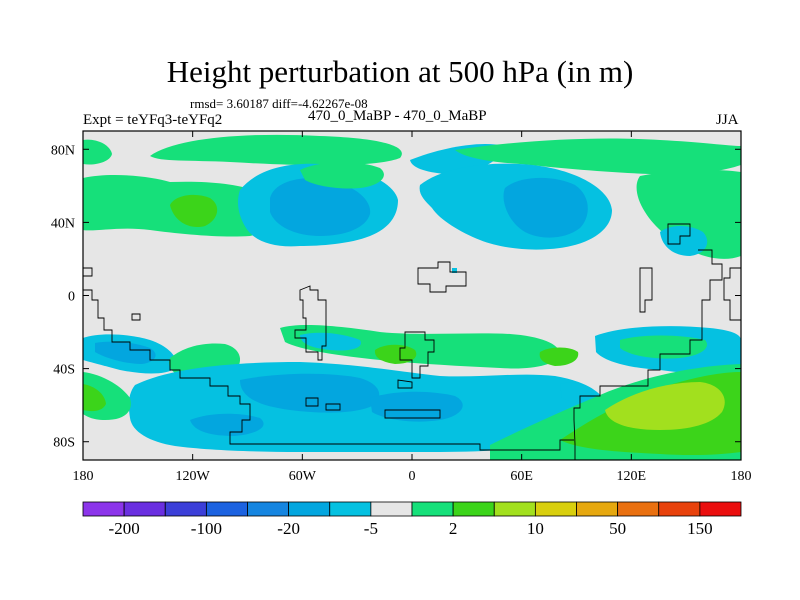 The width and height of the screenshot is (800, 600). I want to click on x-tick-label: 120W, so click(193, 476).